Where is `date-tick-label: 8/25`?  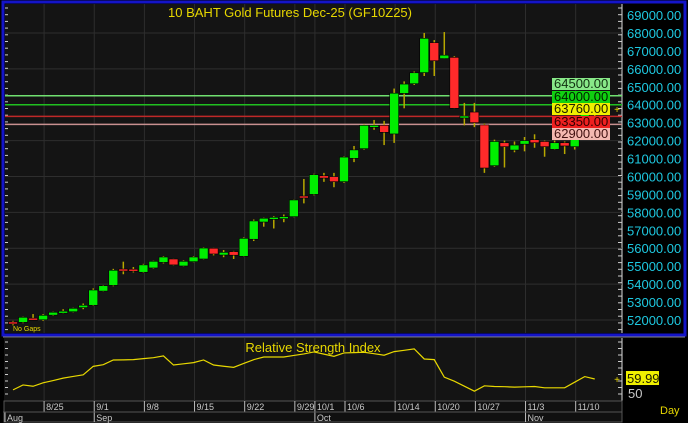
date-tick-label: 8/25 is located at coordinates (55, 407).